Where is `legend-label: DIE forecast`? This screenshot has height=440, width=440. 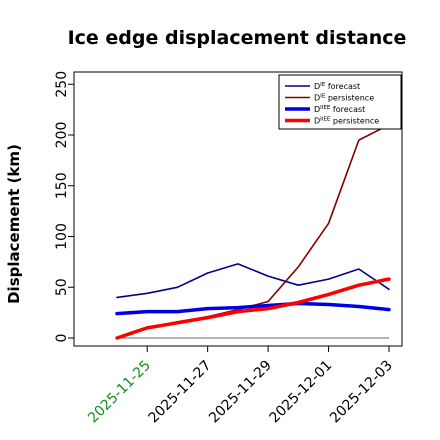 legend-label: DIE forecast is located at coordinates (337, 86).